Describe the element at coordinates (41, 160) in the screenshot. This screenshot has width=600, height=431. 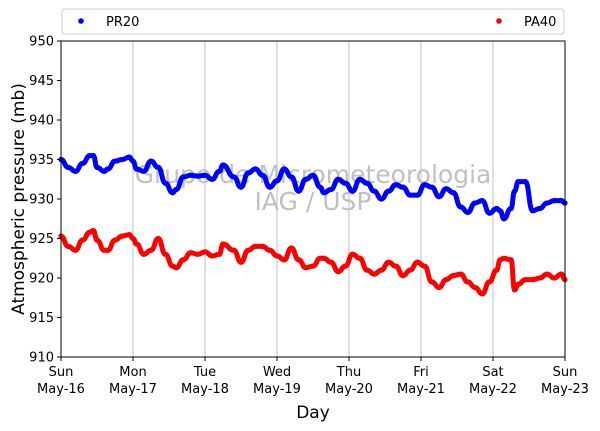
I see `y-tick-label: 935` at that location.